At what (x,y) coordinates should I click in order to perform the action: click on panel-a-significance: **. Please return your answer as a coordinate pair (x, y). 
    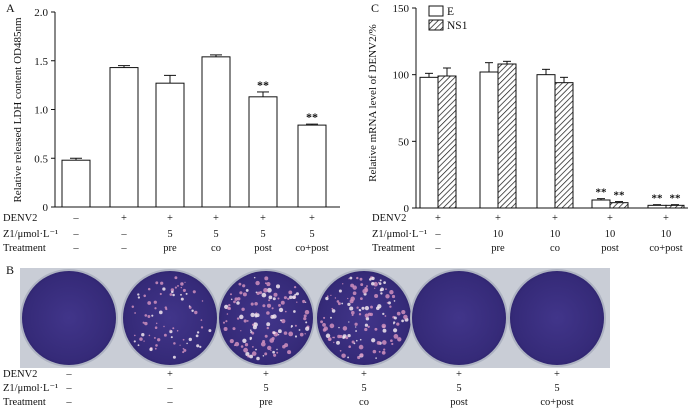
    Looking at the image, I should click on (312, 117).